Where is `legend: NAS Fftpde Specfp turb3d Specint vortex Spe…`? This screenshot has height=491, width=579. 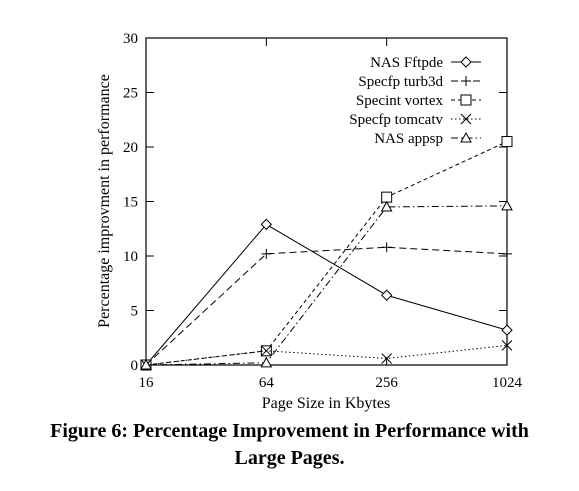
legend: NAS Fftpde Specfp turb3d Specint vortex Spe… is located at coordinates (415, 101).